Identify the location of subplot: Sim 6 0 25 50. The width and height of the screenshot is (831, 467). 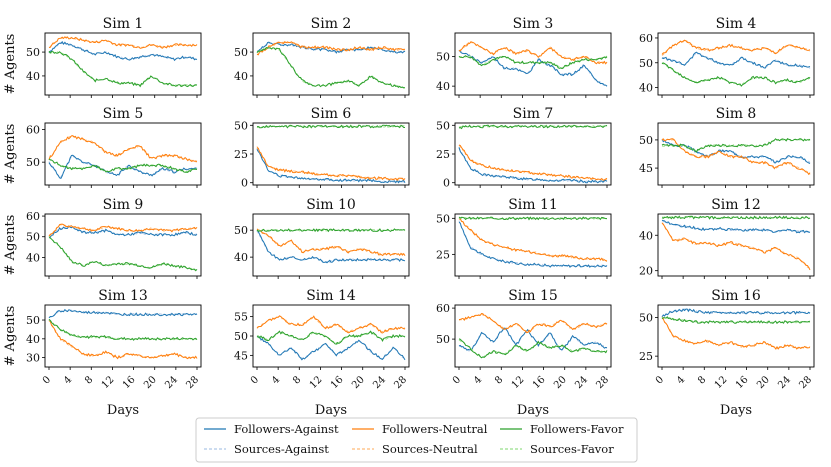
(322, 148).